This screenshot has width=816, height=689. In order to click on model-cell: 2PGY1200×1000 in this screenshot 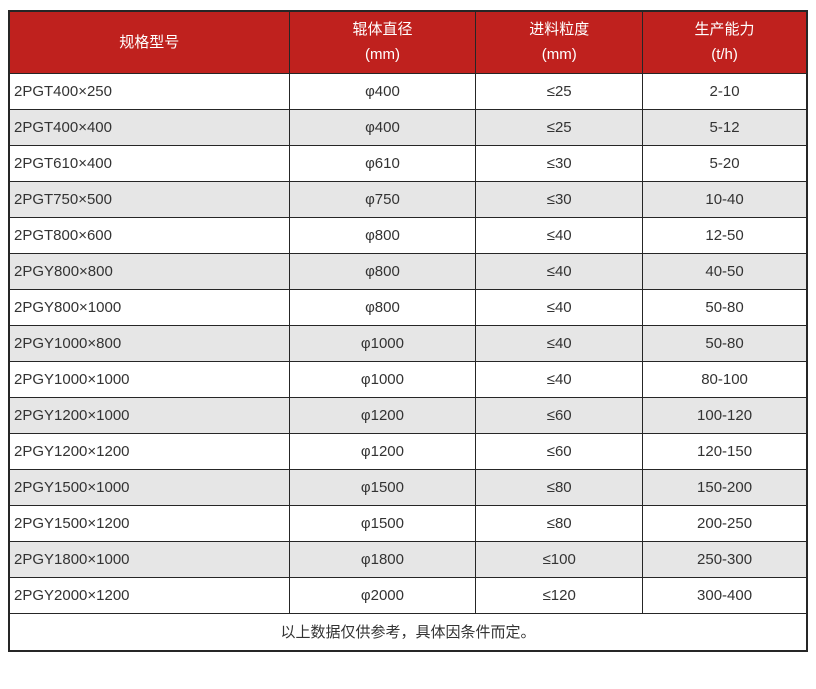, I will do `click(149, 415)`.